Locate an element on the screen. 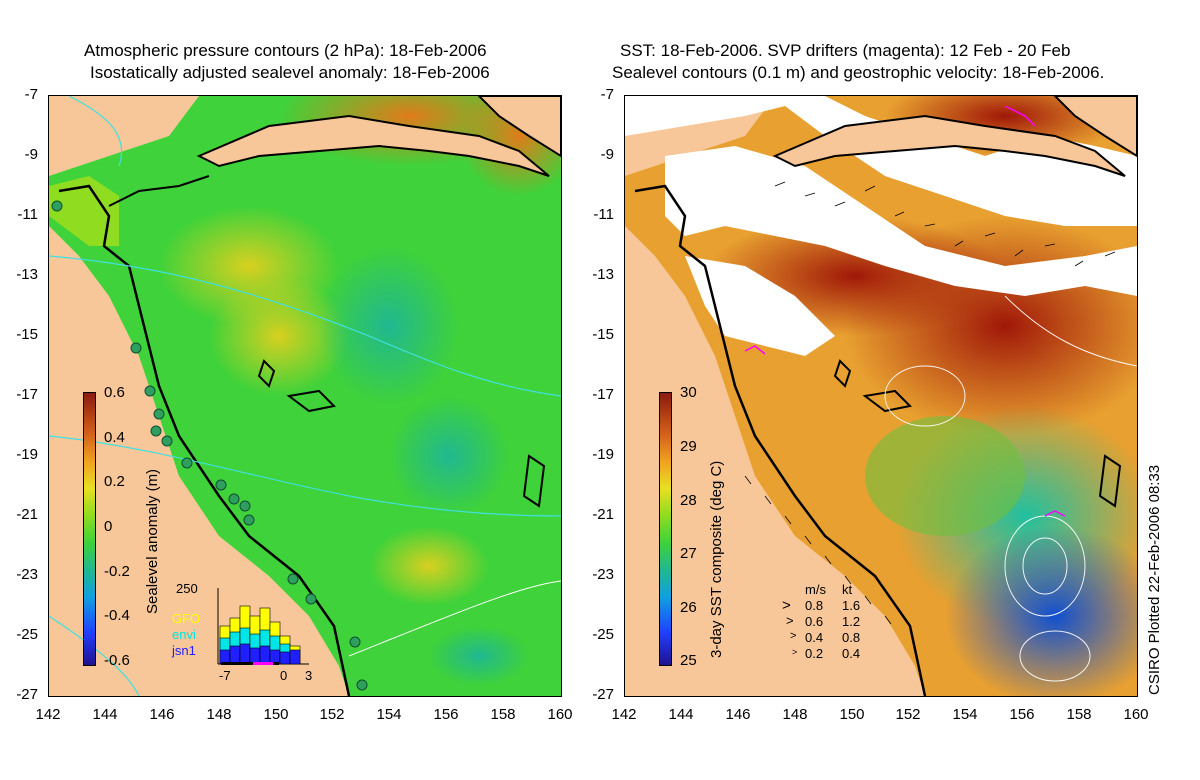  sealevel-colorbar is located at coordinates (89, 529).